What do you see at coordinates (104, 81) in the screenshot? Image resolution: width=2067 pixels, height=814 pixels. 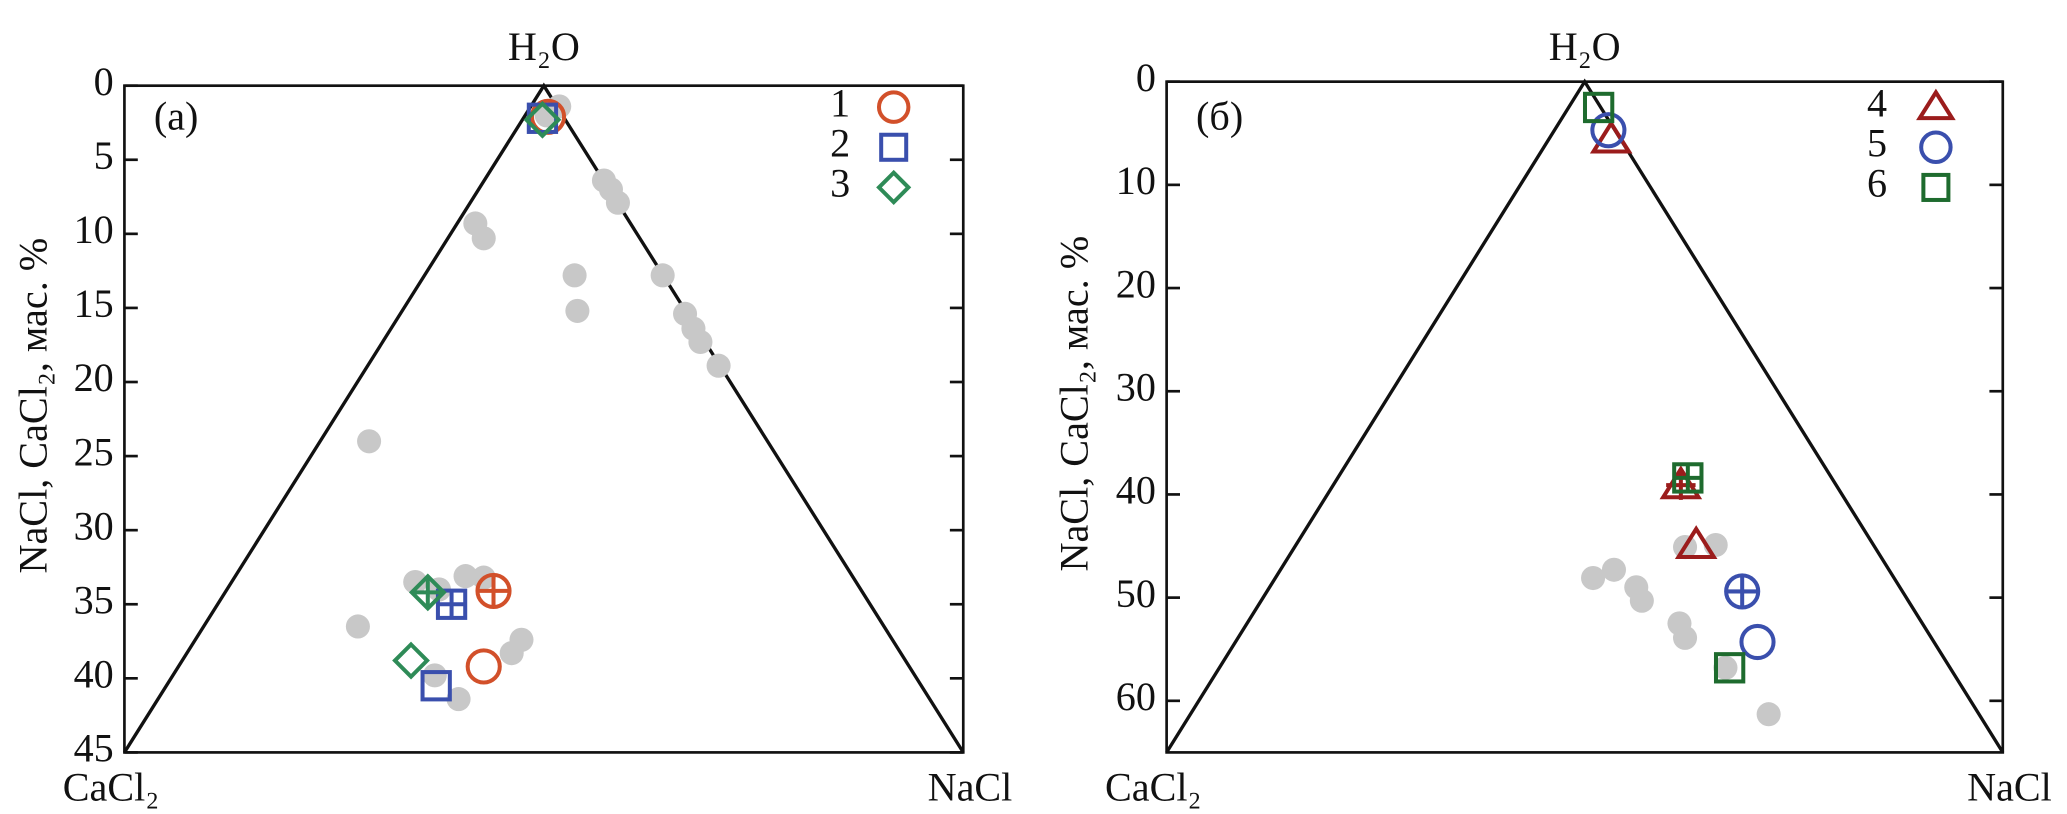 I see `y-tick-label: 0` at bounding box center [104, 81].